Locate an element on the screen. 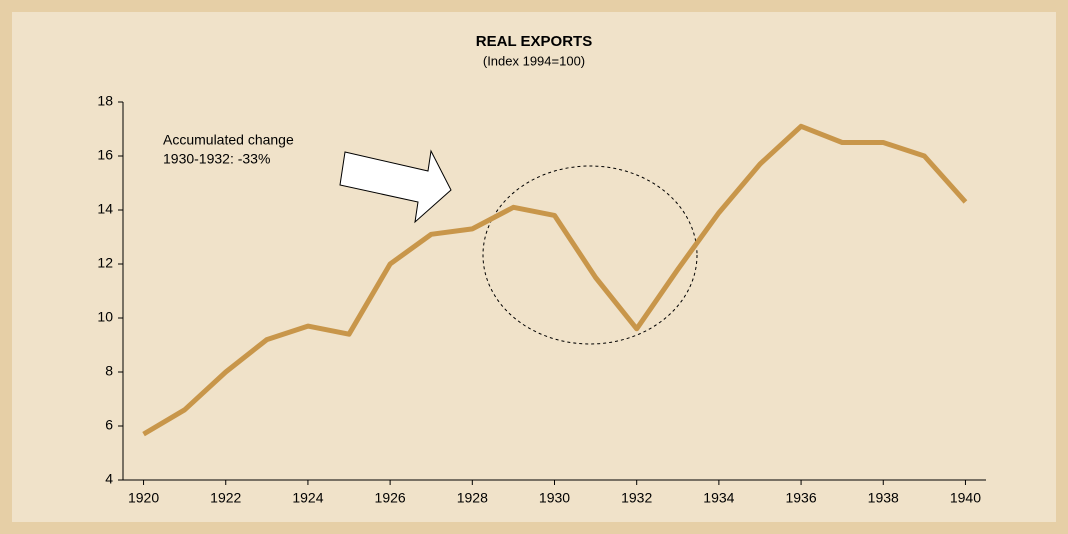 This screenshot has width=1068, height=534. y-tick-label: 14 is located at coordinates (105, 209).